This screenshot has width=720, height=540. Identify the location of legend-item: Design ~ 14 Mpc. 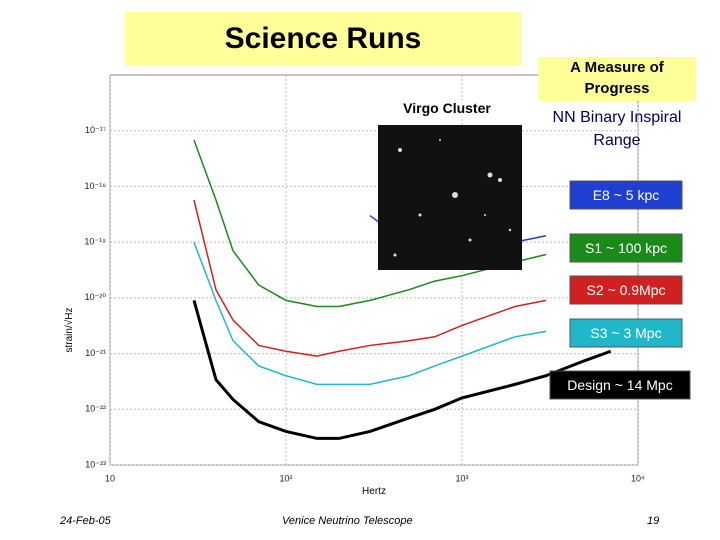
(620, 385).